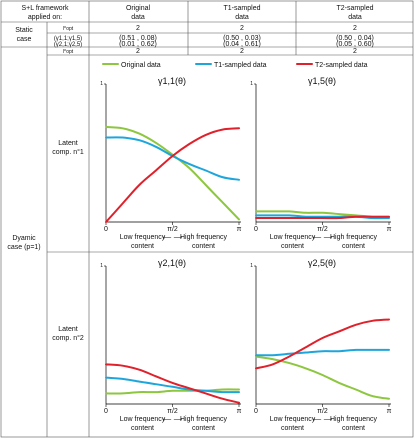  Describe the element at coordinates (23, 247) in the screenshot. I see `dynamic-case-label-line2: case (p=1)` at that location.